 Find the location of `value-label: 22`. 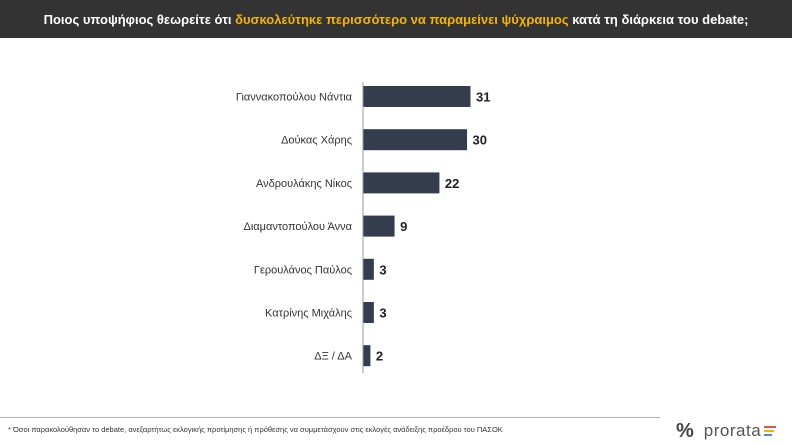

value-label: 22 is located at coordinates (452, 183).